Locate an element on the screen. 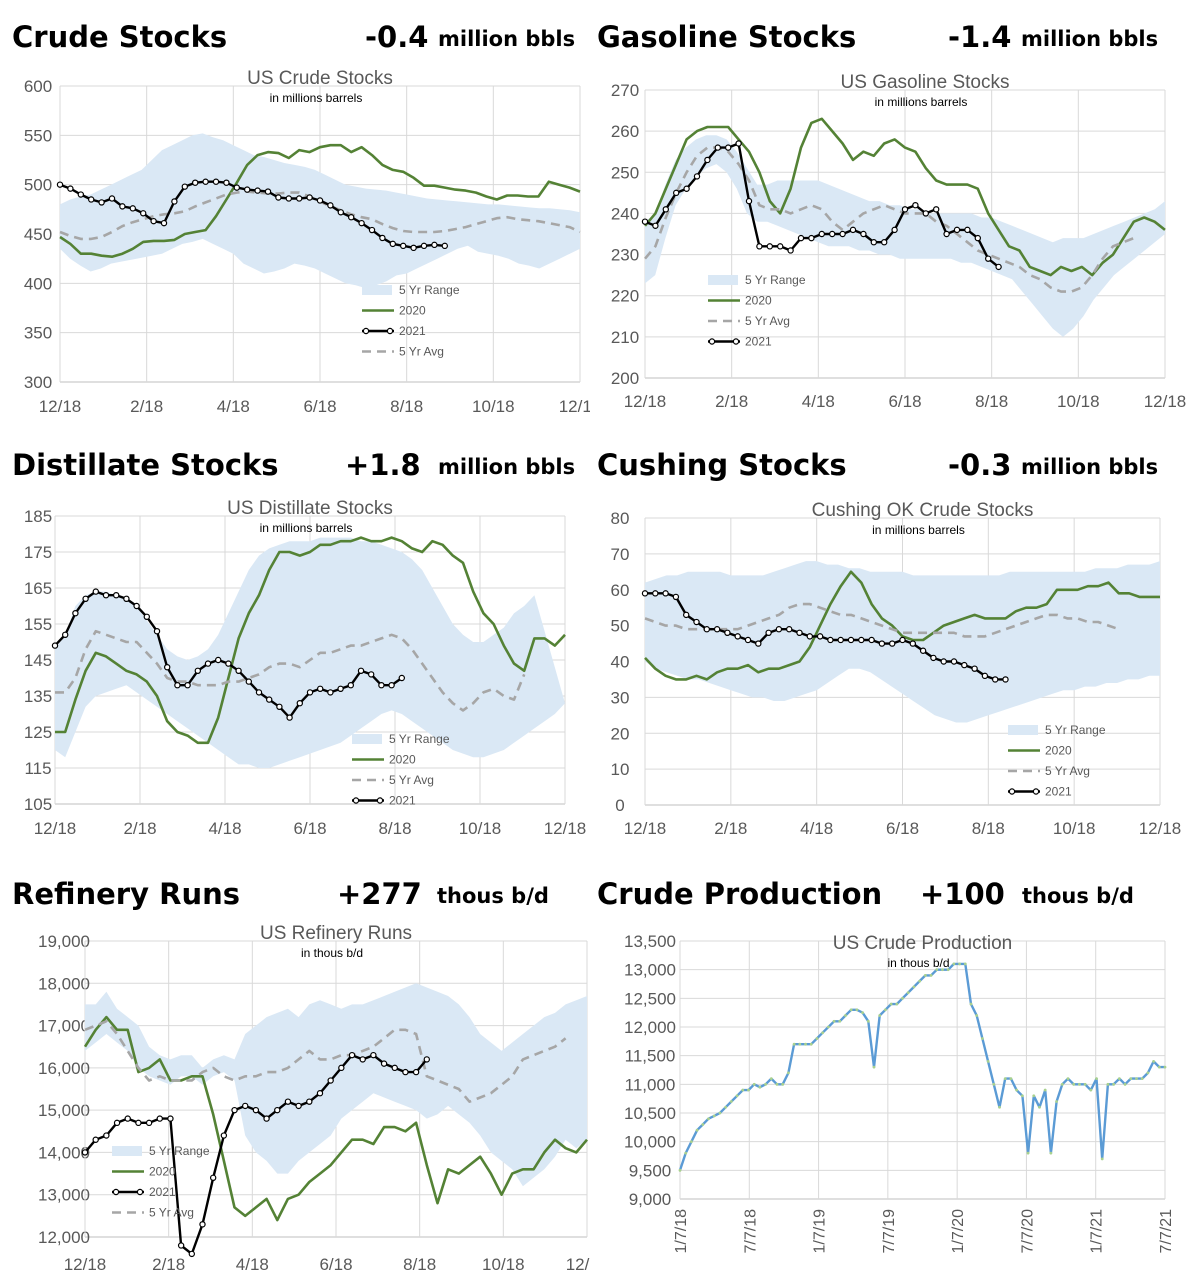  legend-swatch-range is located at coordinates (723, 280).